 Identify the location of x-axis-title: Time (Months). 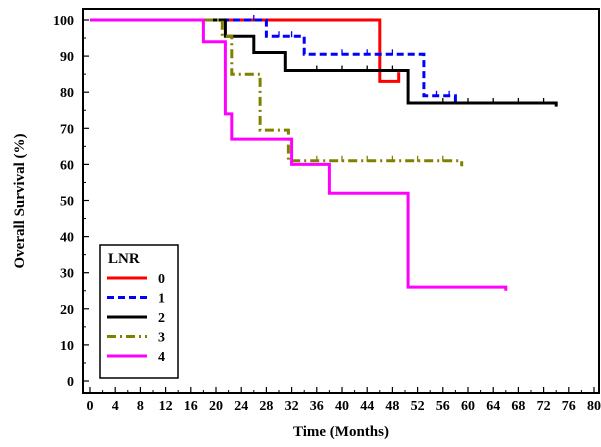
(341, 432).